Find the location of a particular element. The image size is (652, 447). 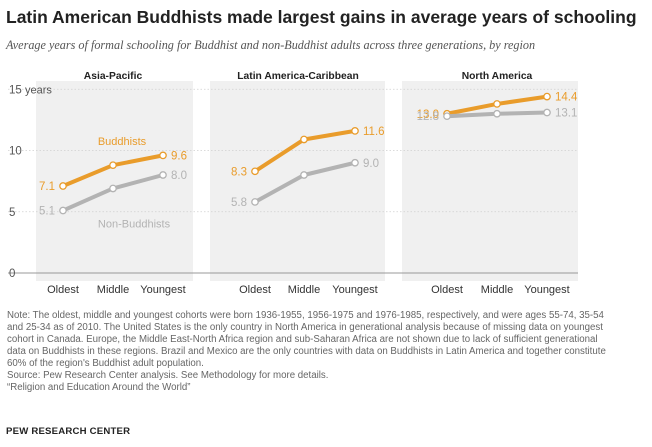

data-label: 8.0 is located at coordinates (179, 176).